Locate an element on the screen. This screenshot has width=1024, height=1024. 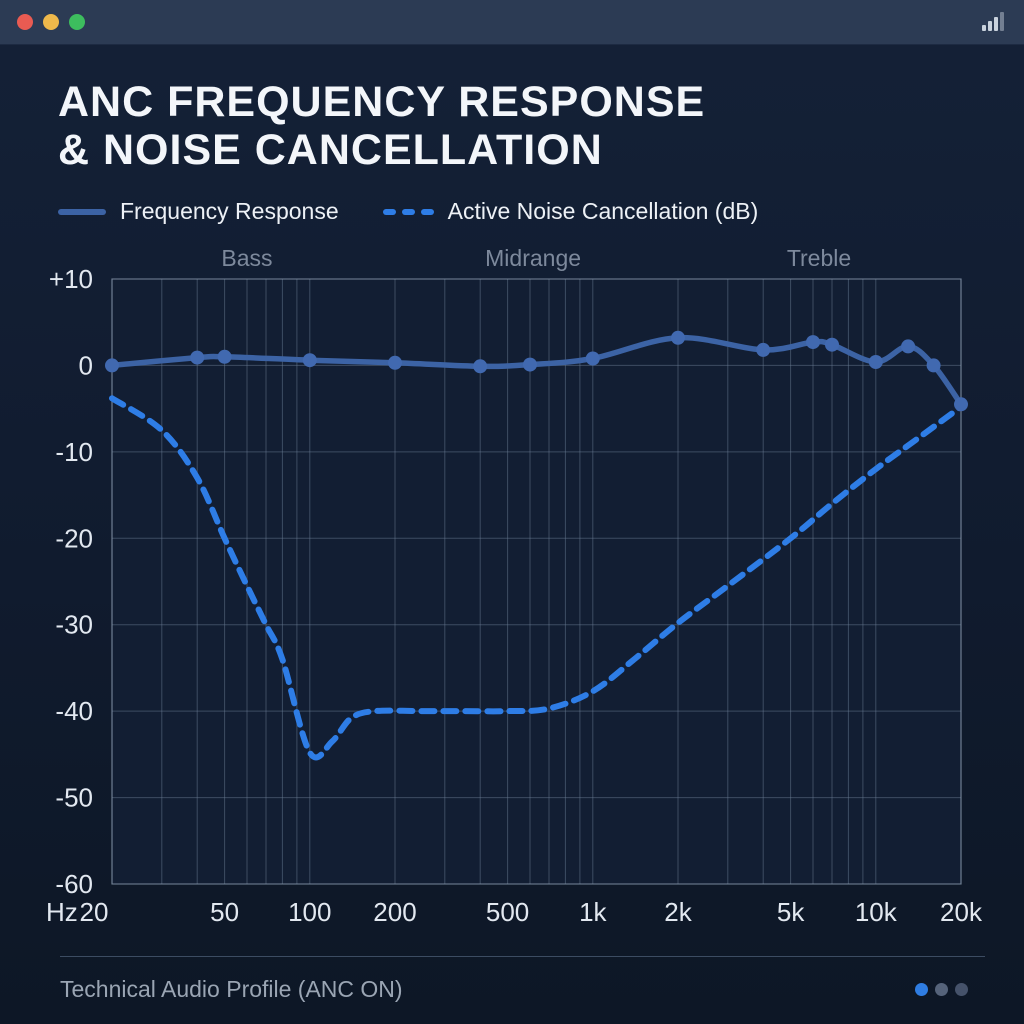
x-tick-label: 100 is located at coordinates (309, 912).